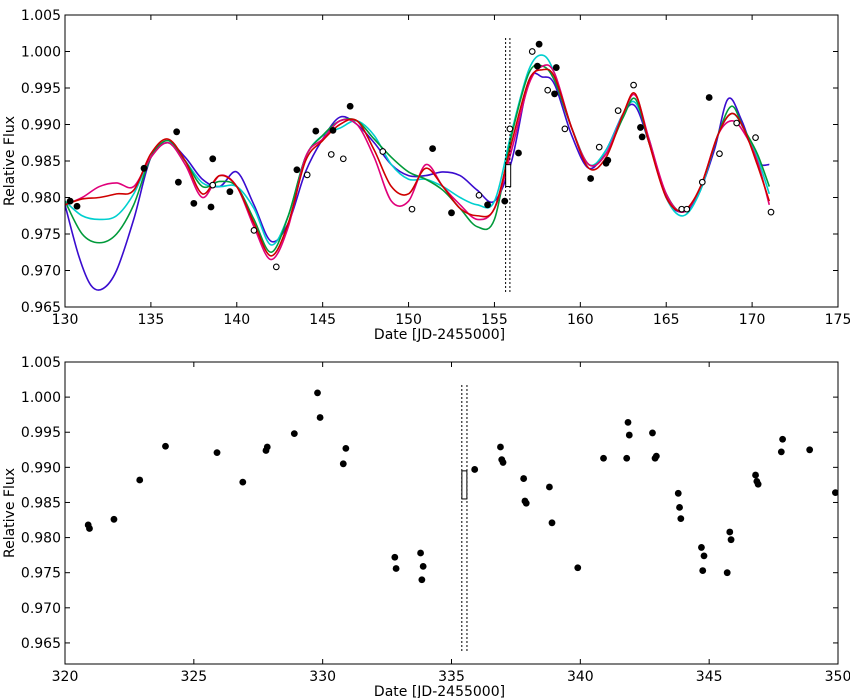 The width and height of the screenshot is (850, 698). Describe the element at coordinates (41, 53) in the screenshot. I see `y-tick-label: 1.000` at that location.